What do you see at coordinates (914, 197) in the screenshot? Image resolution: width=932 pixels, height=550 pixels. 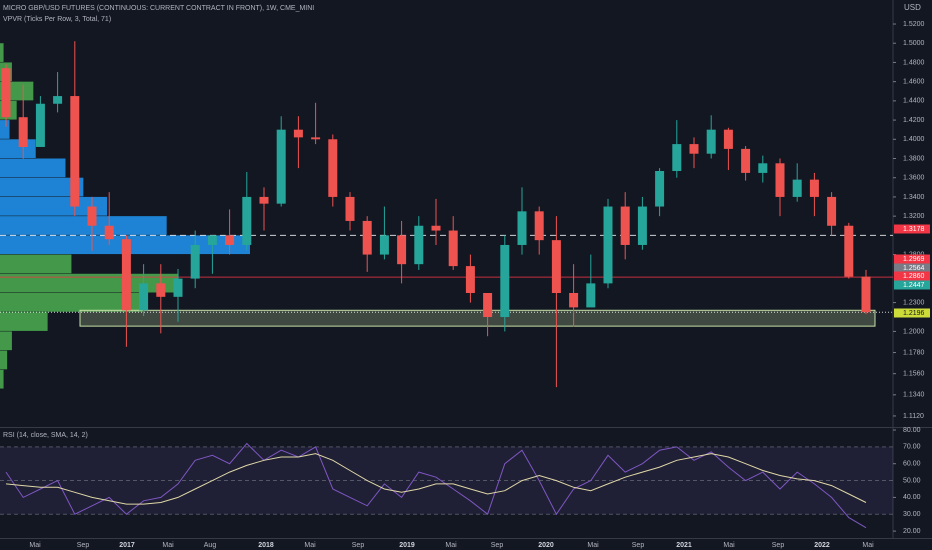 I see `y-tick-label: 1.3400` at bounding box center [914, 197].